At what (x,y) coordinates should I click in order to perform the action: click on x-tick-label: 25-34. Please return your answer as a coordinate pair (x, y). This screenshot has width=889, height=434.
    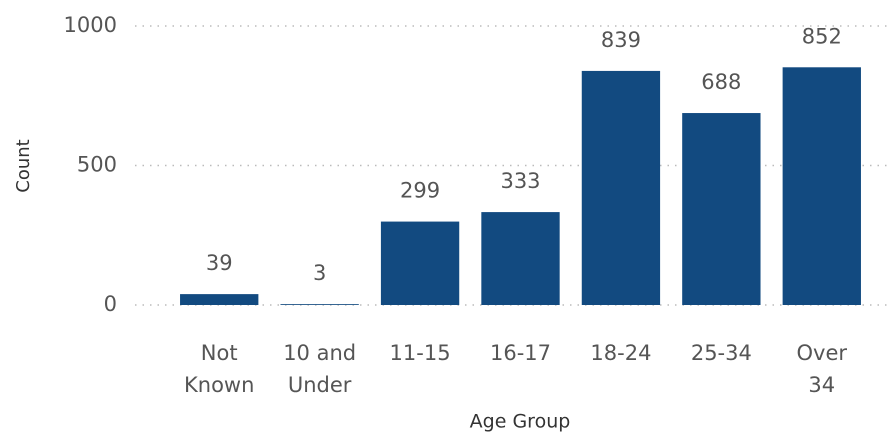
    Looking at the image, I should click on (721, 353).